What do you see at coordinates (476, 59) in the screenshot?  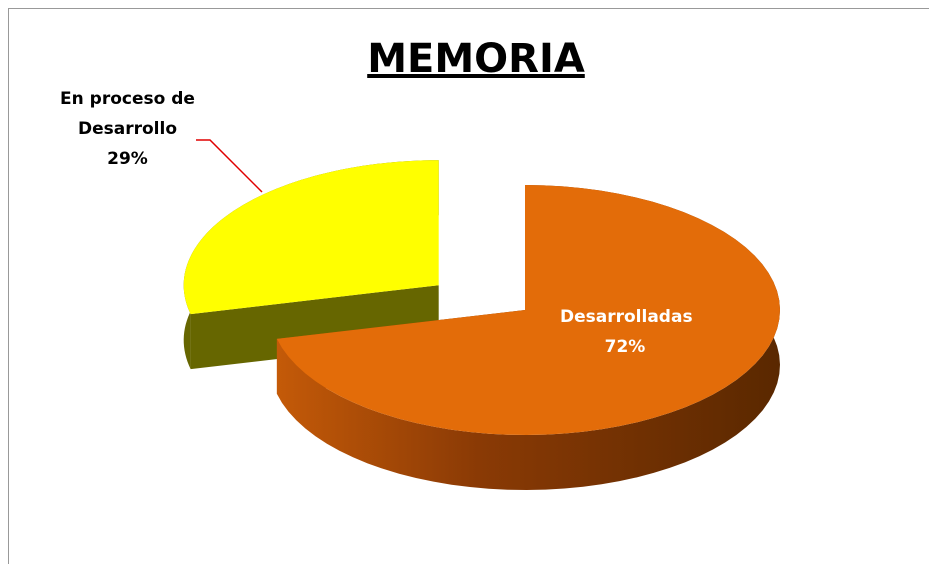 I see `chart-title: MEMORIA` at bounding box center [476, 59].